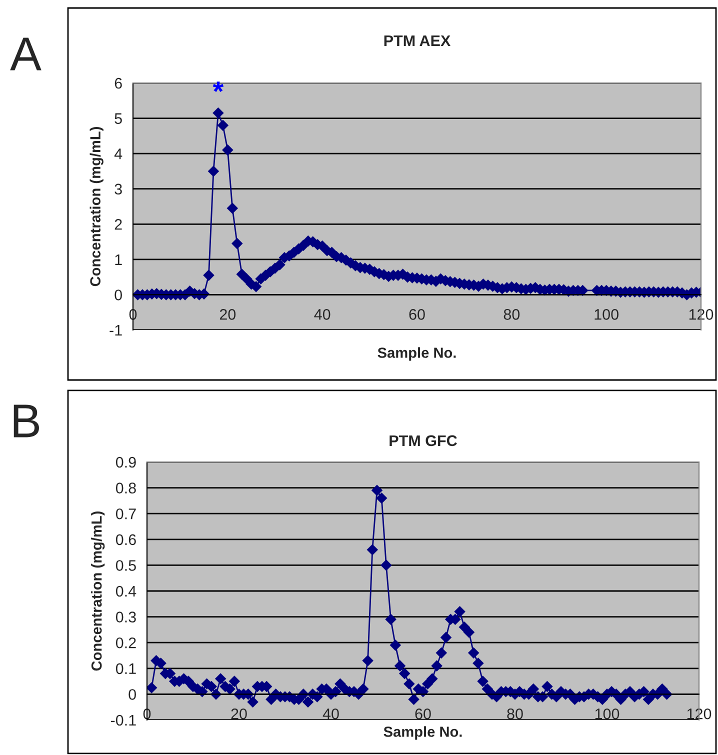 The height and width of the screenshot is (755, 718). What do you see at coordinates (126, 642) in the screenshot?
I see `y-tick-label: 0.2` at bounding box center [126, 642].